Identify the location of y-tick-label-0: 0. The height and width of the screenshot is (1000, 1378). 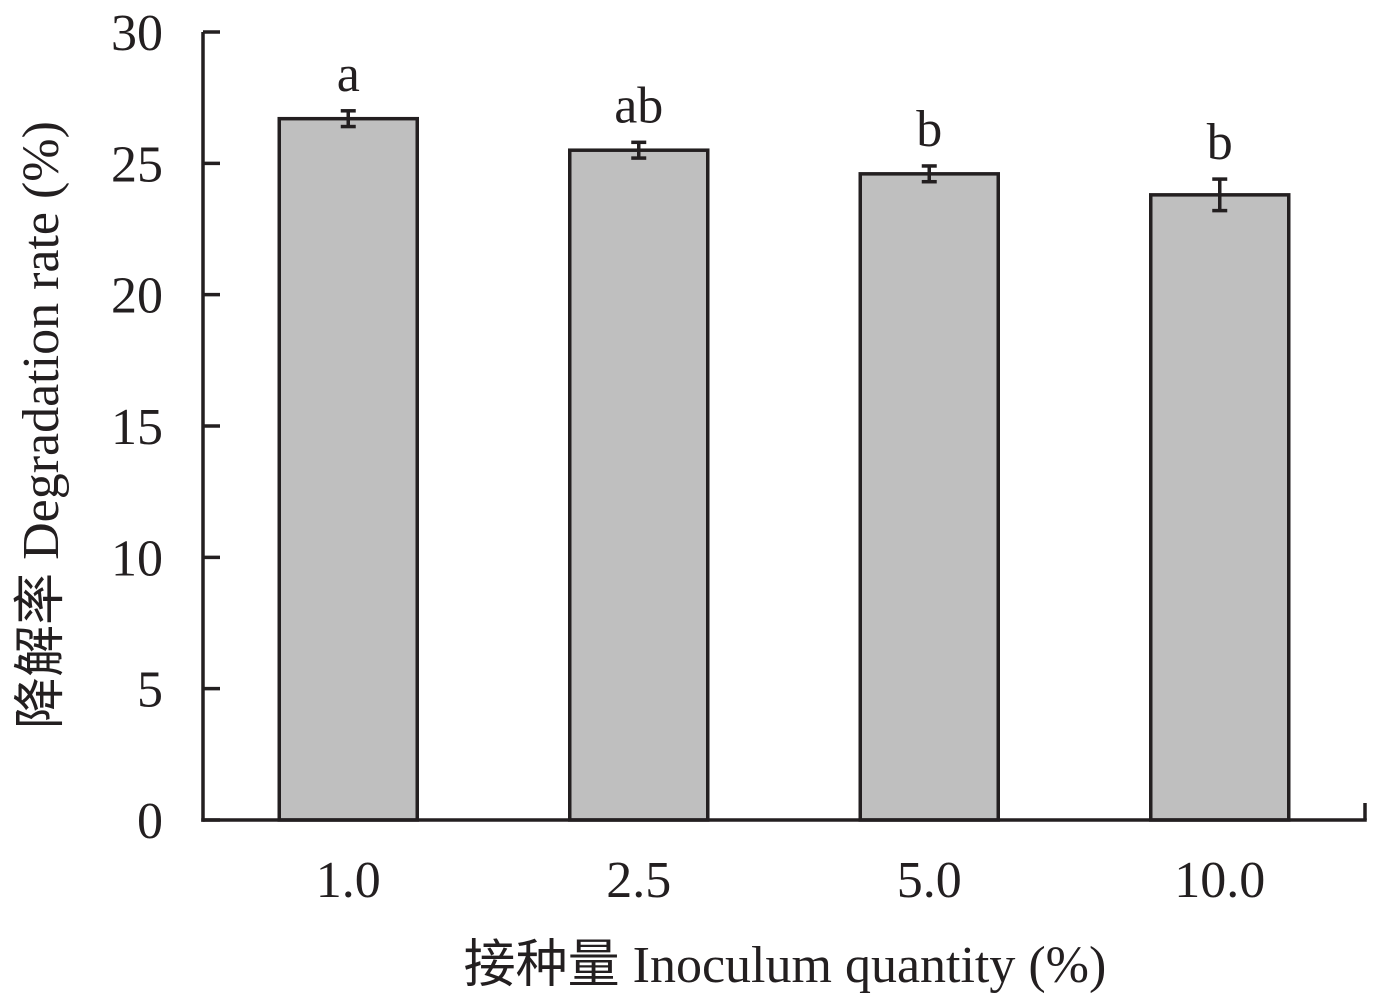
(150, 821).